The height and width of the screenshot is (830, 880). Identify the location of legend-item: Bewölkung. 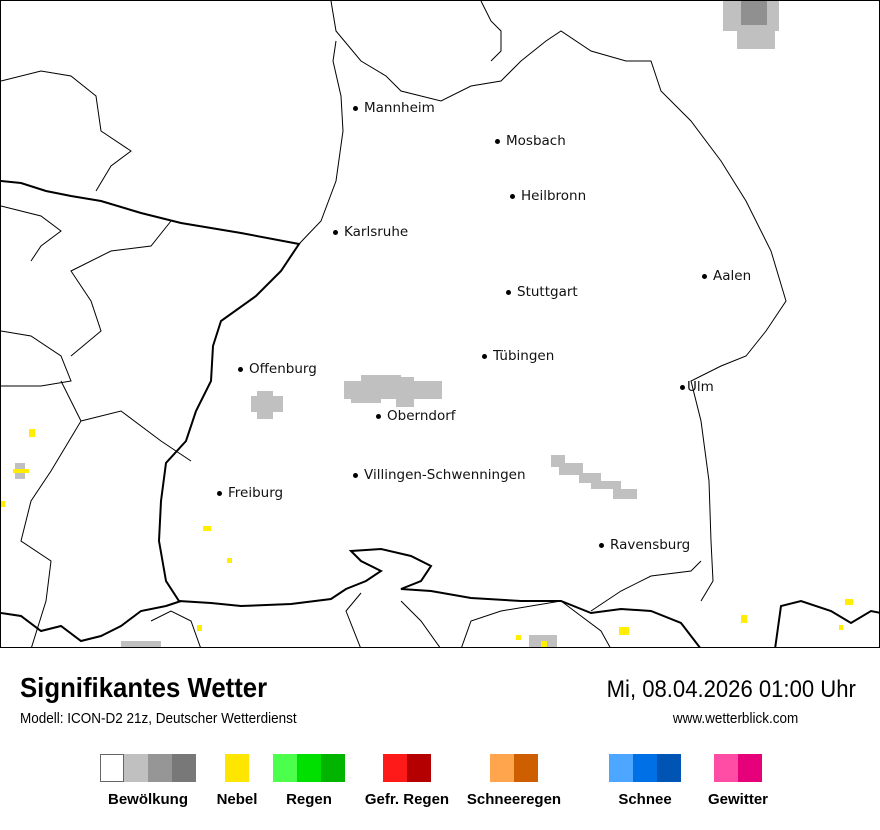
(148, 781).